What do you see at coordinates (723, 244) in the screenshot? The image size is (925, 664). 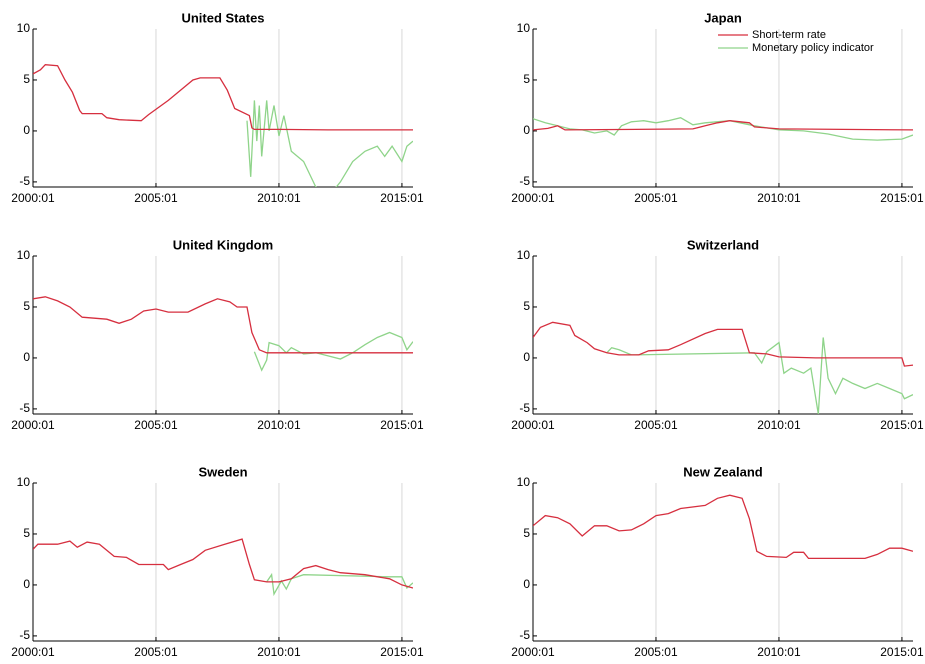 I see `panel-title: Switzerland` at bounding box center [723, 244].